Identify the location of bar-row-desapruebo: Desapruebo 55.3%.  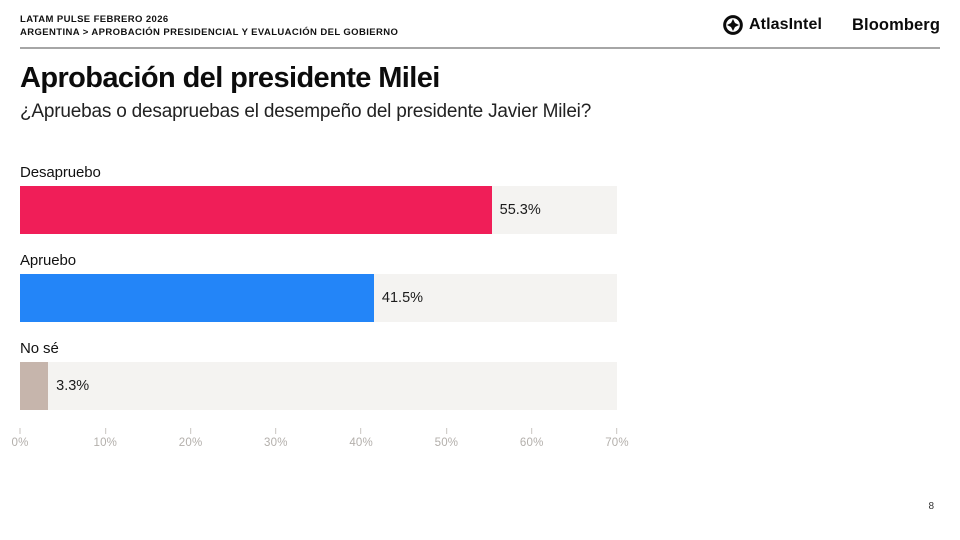
(318, 199).